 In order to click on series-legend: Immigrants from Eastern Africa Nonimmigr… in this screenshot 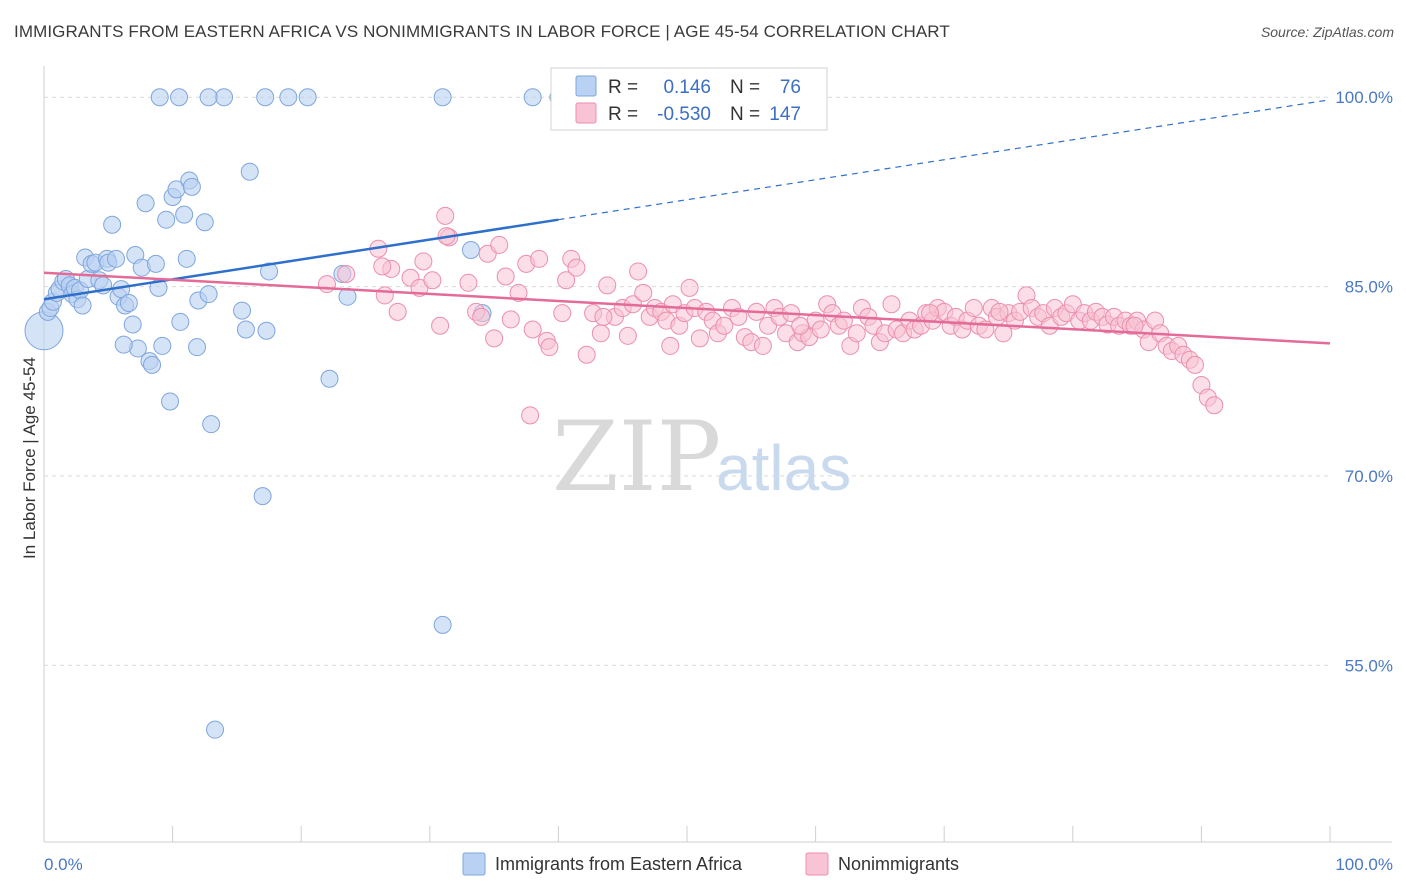, I will do `click(710, 864)`.